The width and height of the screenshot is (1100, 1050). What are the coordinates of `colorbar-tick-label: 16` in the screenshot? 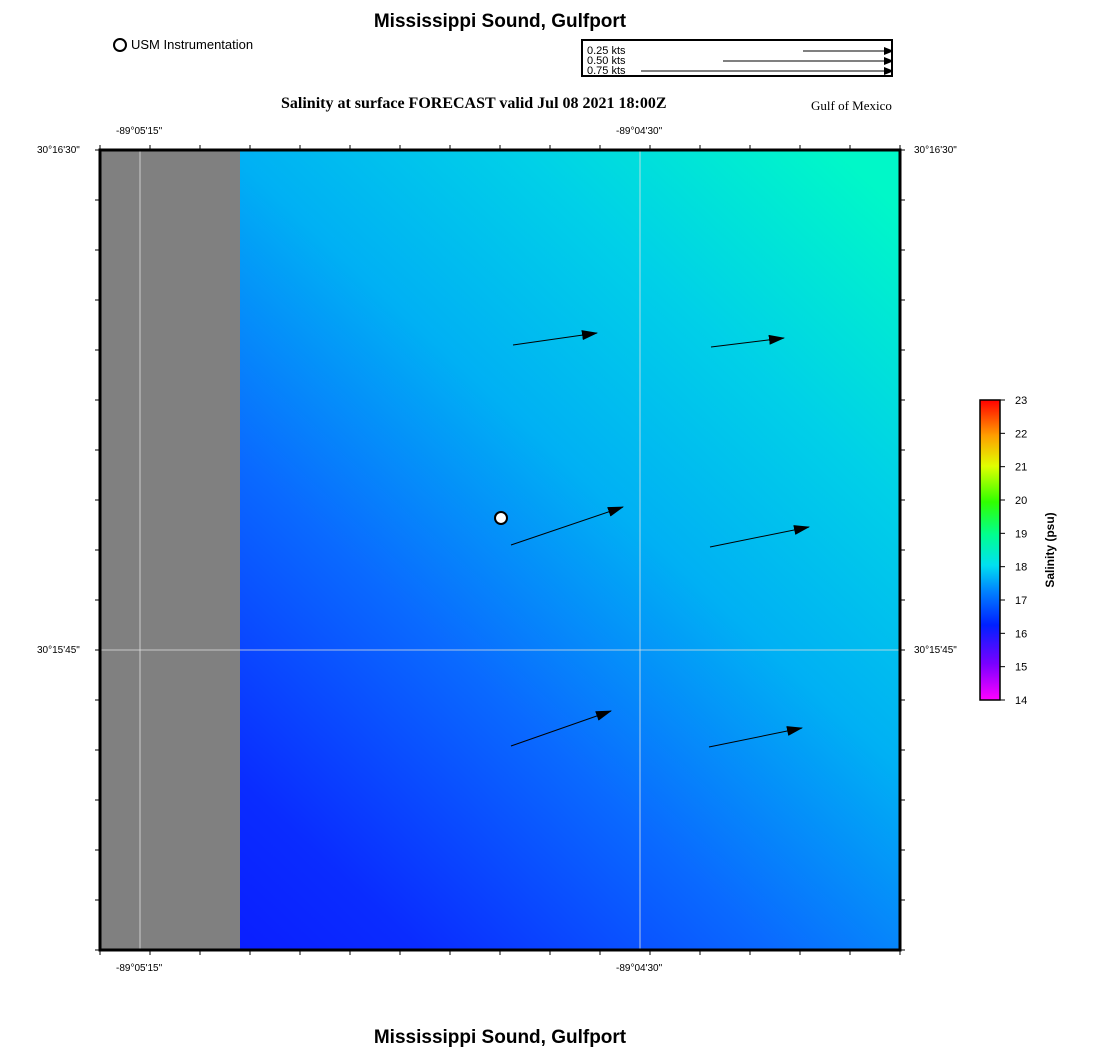 It's located at (1021, 634).